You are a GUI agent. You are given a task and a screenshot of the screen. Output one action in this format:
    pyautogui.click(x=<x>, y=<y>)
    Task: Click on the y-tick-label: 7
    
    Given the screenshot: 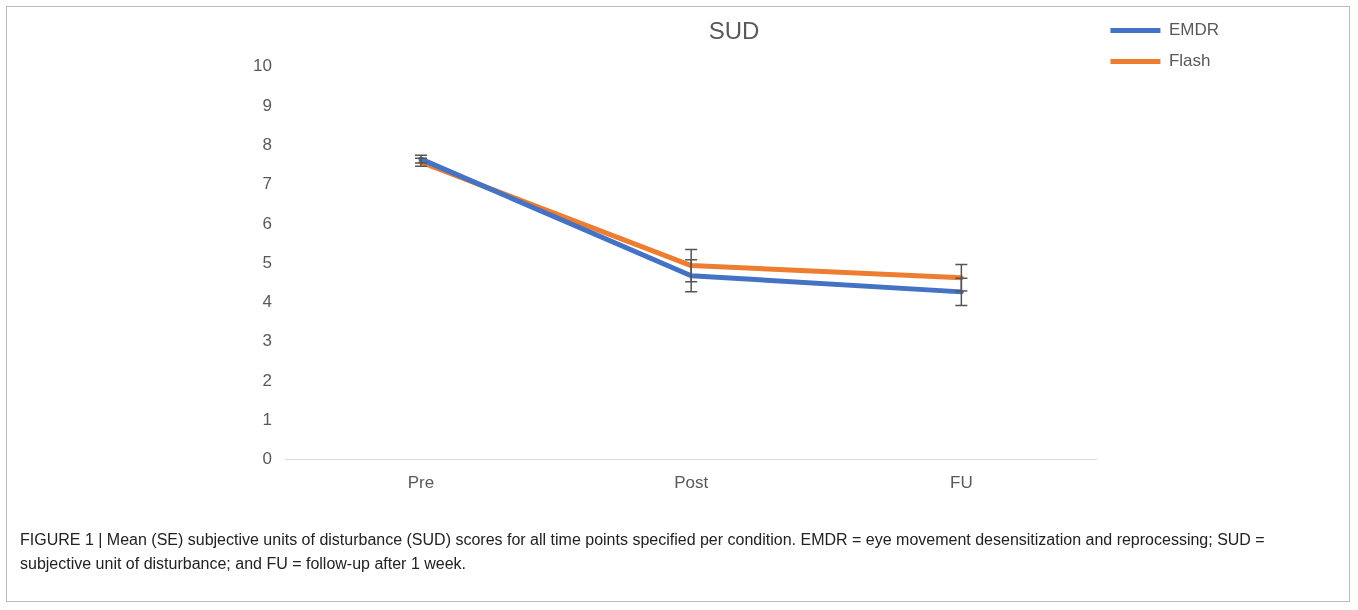 What is the action you would take?
    pyautogui.click(x=267, y=184)
    